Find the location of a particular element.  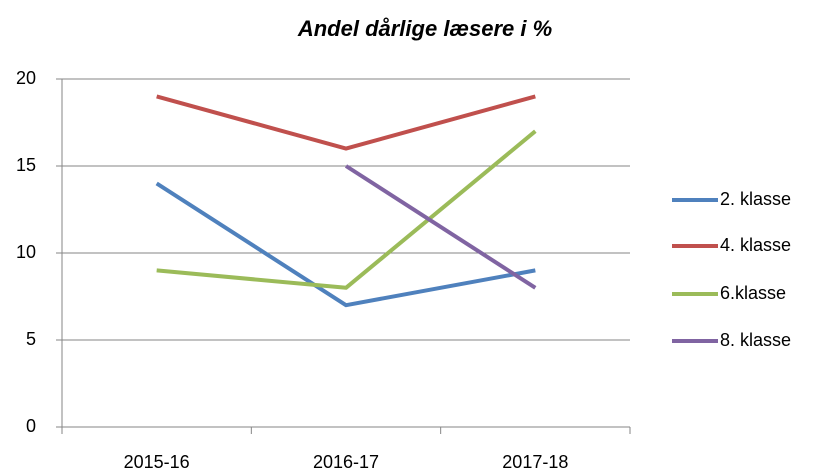

legend-label: 6.klasse is located at coordinates (753, 293).